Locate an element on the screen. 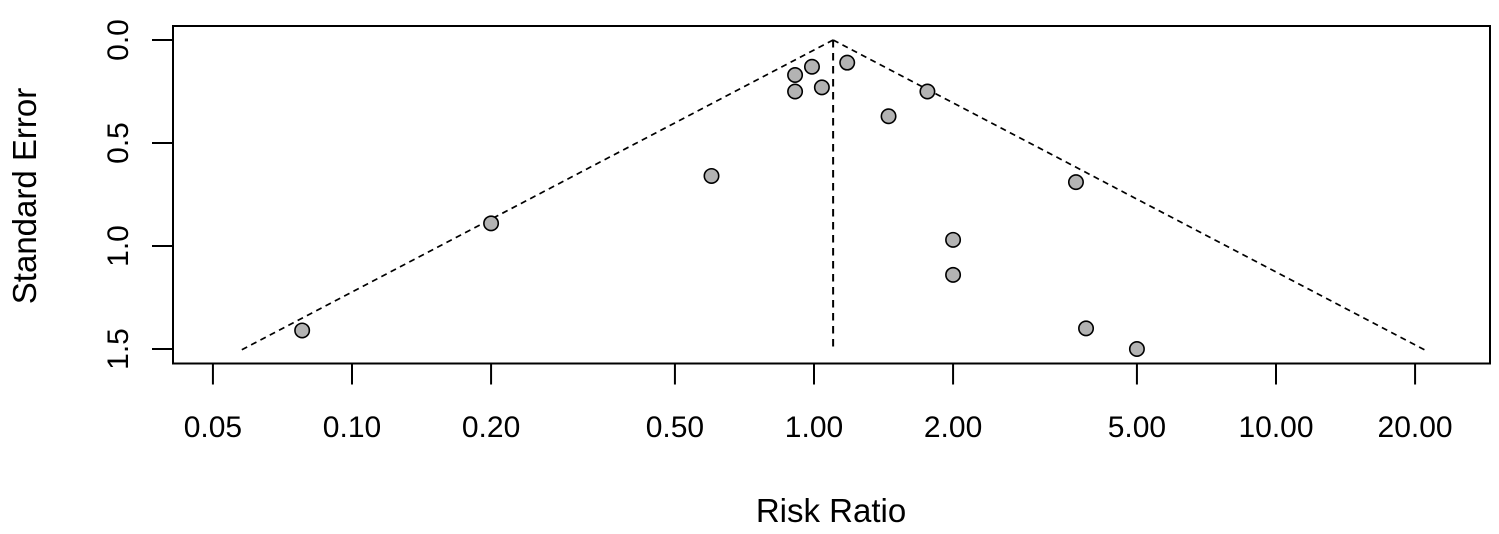  x-tick-label: 1.00 is located at coordinates (814, 427).